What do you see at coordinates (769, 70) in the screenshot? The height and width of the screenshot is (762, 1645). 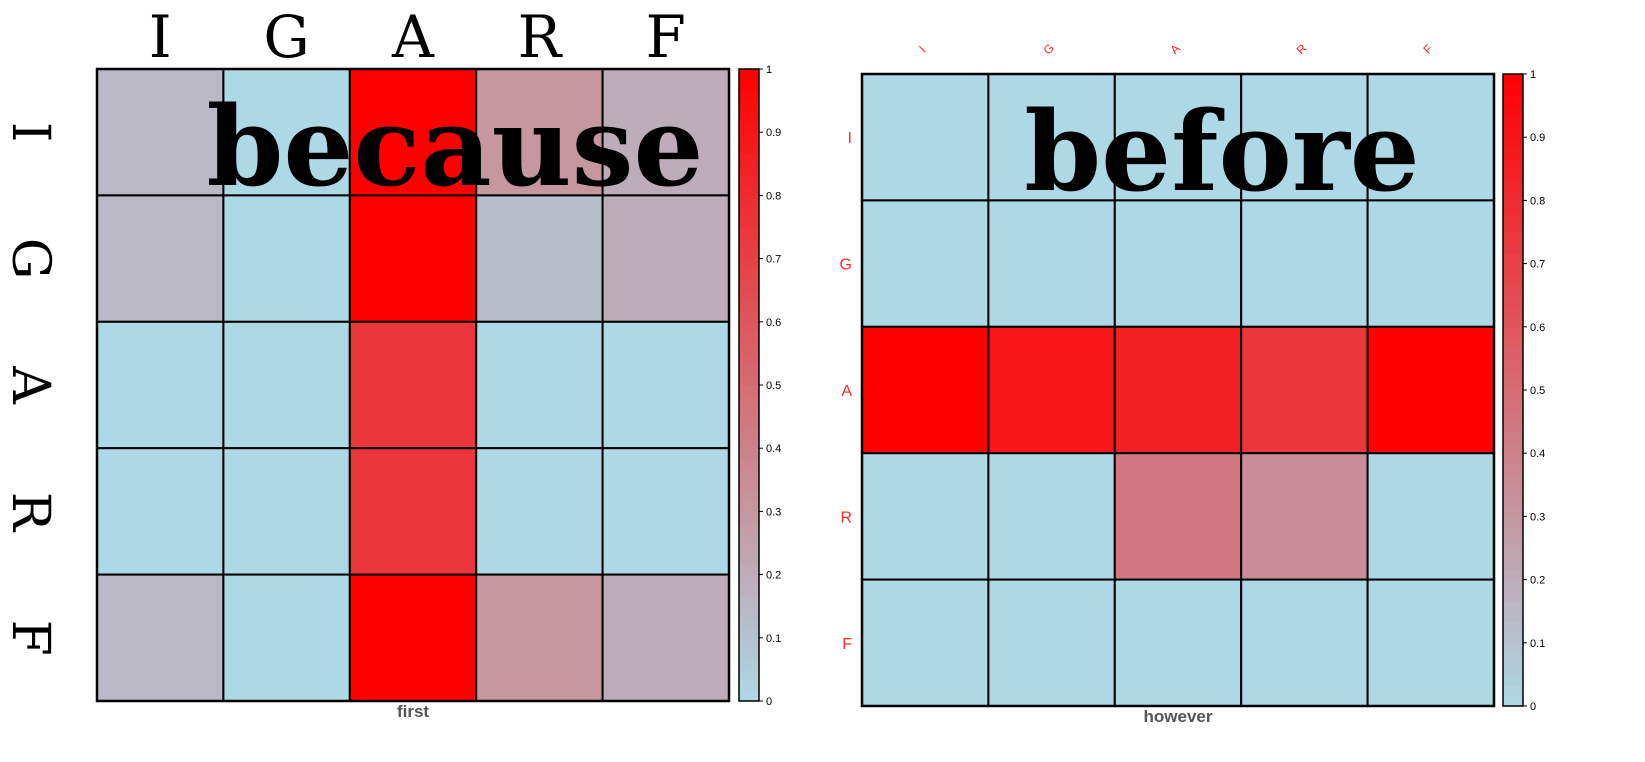 I see `colorbar-tick-label: 1` at bounding box center [769, 70].